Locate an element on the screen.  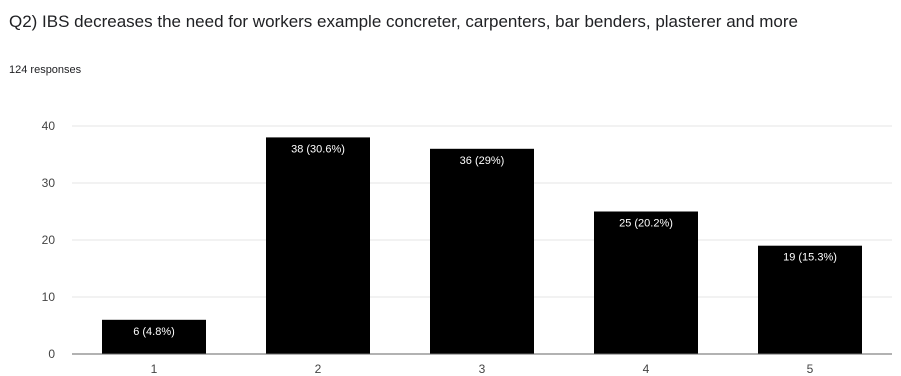
data-label: 36 (29%) is located at coordinates (482, 161).